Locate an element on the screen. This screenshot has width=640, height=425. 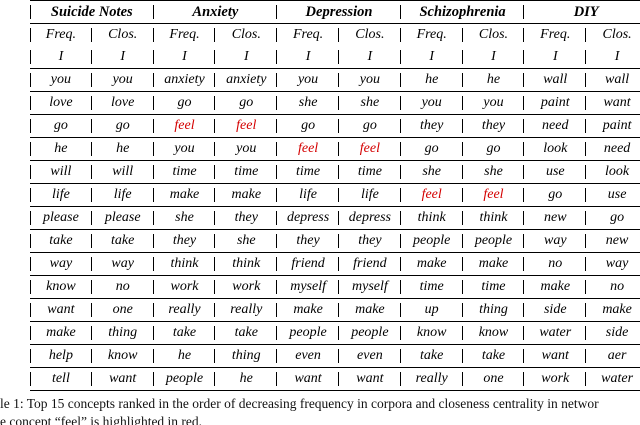
table-cell: wall is located at coordinates (613, 80).